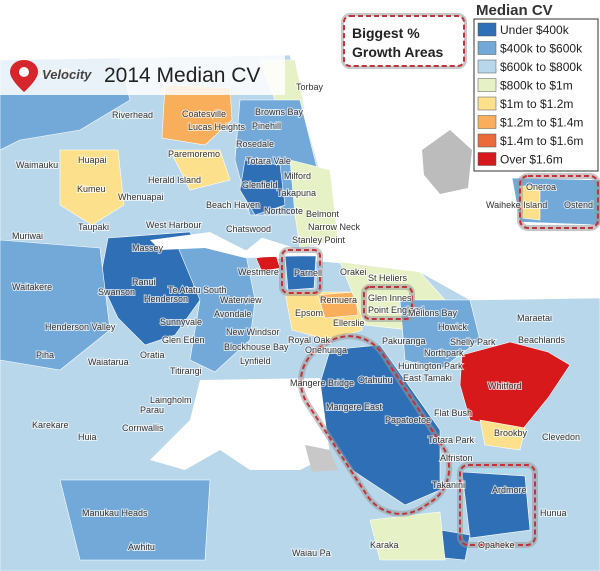 This screenshot has width=600, height=571. I want to click on place-label: Avondale, so click(232, 314).